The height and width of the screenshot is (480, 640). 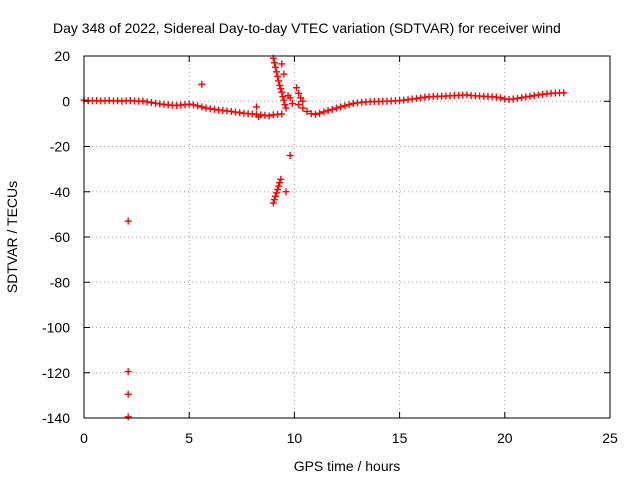 I want to click on y-tick-label: 0, so click(x=66, y=101).